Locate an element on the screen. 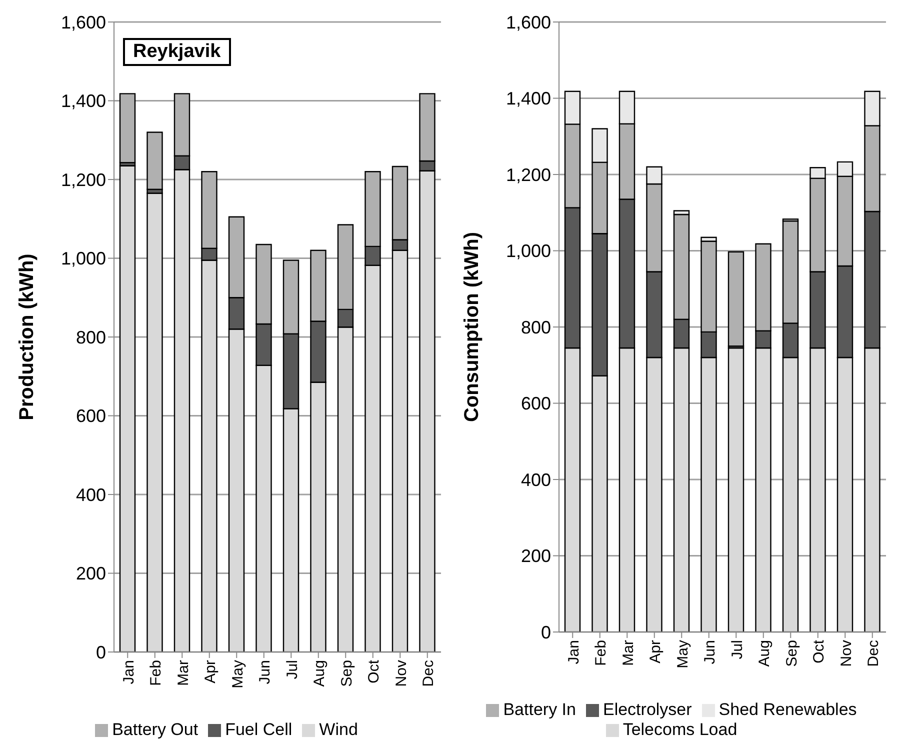 The image size is (907, 750). legend-label: Fuel Cell is located at coordinates (258, 729).